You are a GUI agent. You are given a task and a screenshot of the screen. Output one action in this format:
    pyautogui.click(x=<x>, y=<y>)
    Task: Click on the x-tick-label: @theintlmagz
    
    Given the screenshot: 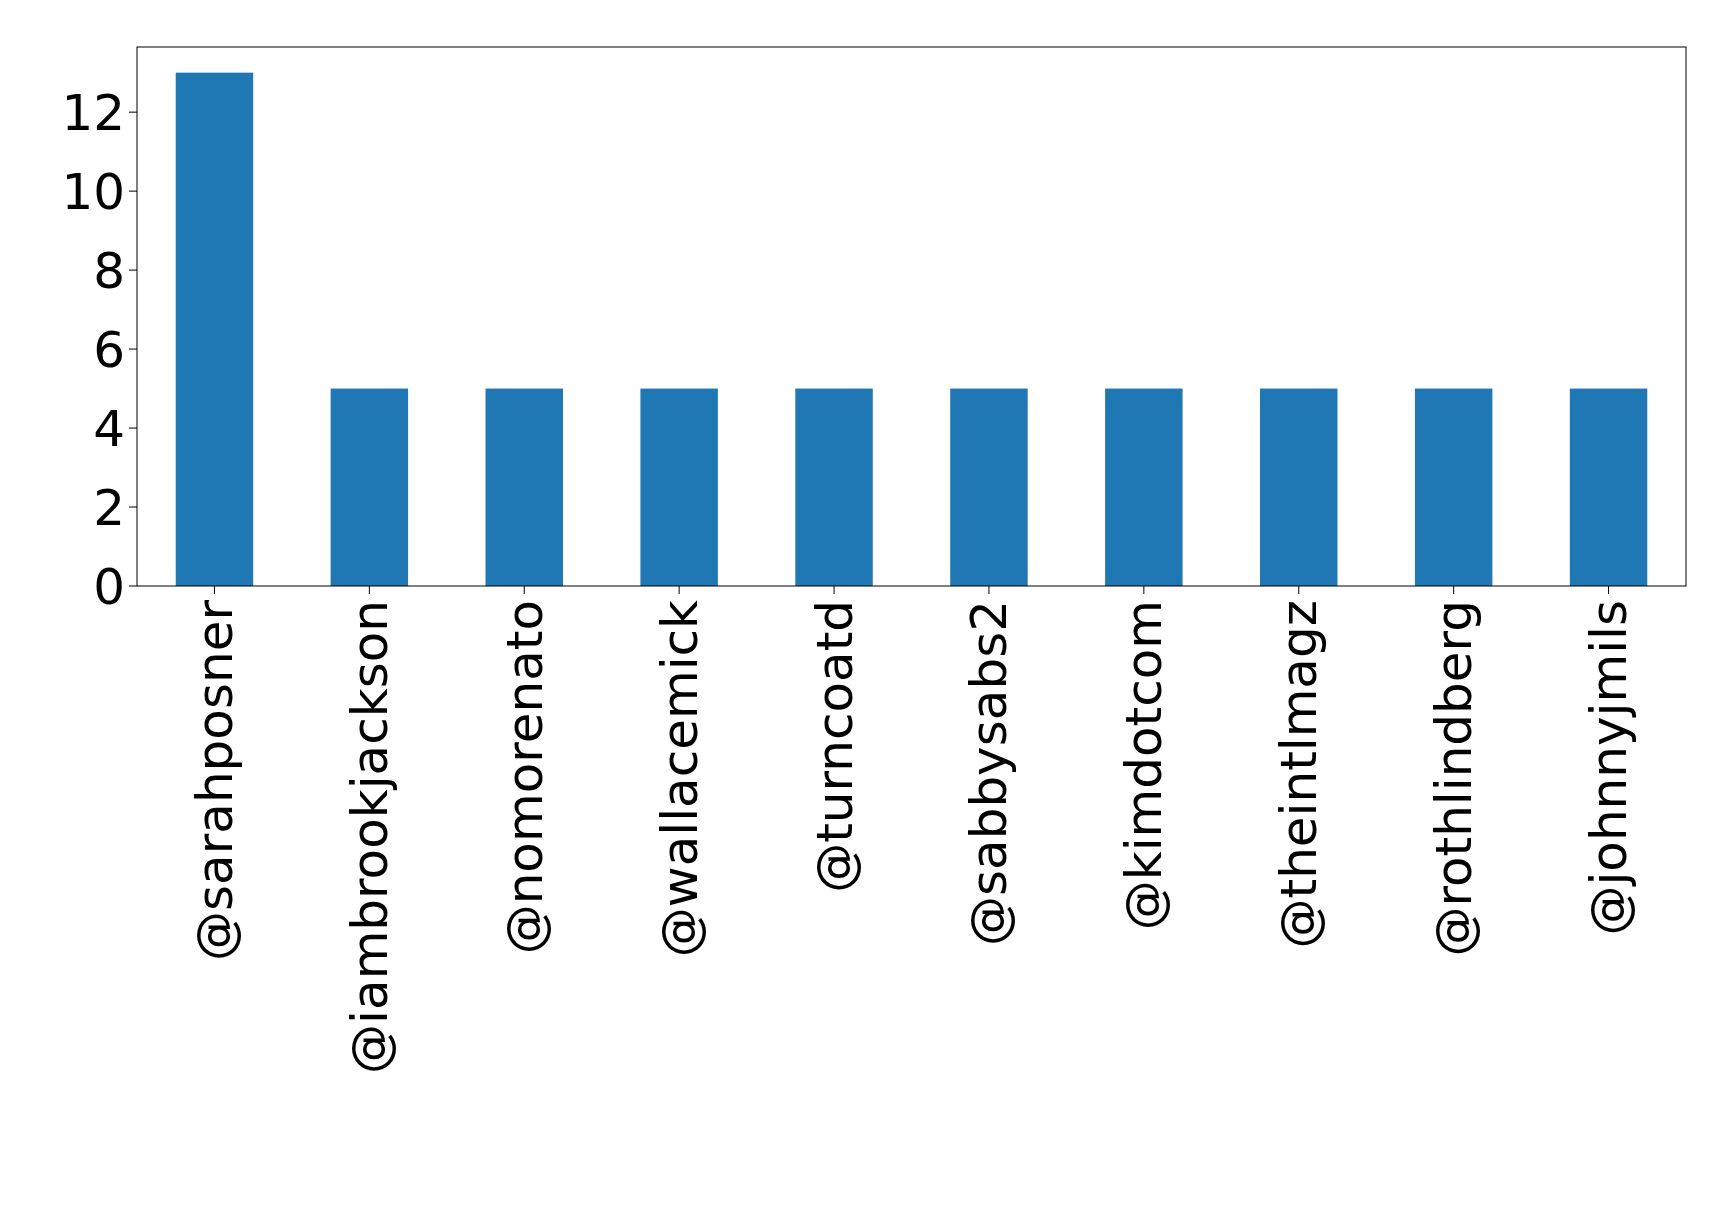 What is the action you would take?
    pyautogui.click(x=1299, y=774)
    